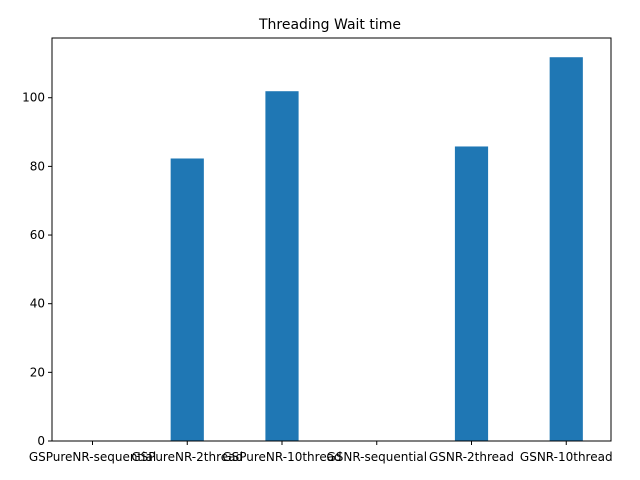 The width and height of the screenshot is (640, 480). Describe the element at coordinates (187, 300) in the screenshot. I see `bar-GSPureNR-2thread` at that location.